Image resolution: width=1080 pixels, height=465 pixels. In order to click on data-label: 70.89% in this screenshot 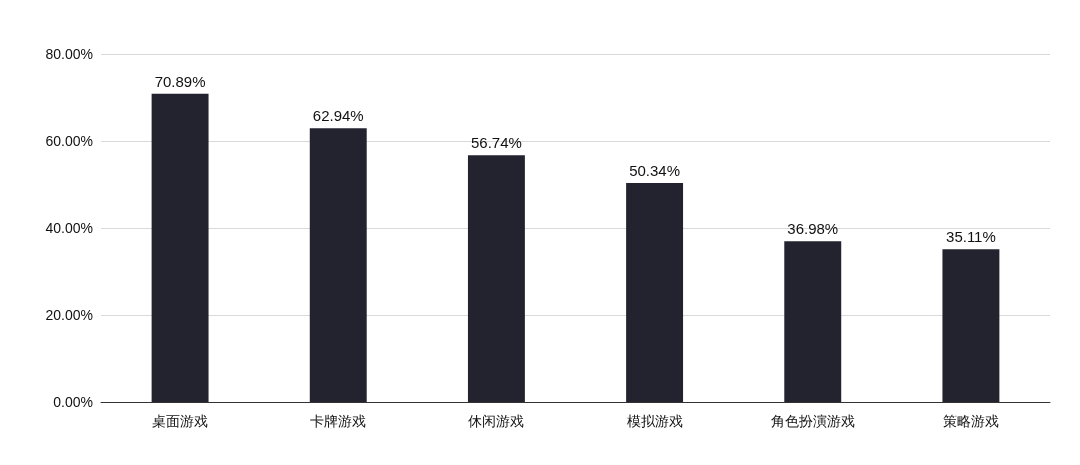, I will do `click(180, 81)`.